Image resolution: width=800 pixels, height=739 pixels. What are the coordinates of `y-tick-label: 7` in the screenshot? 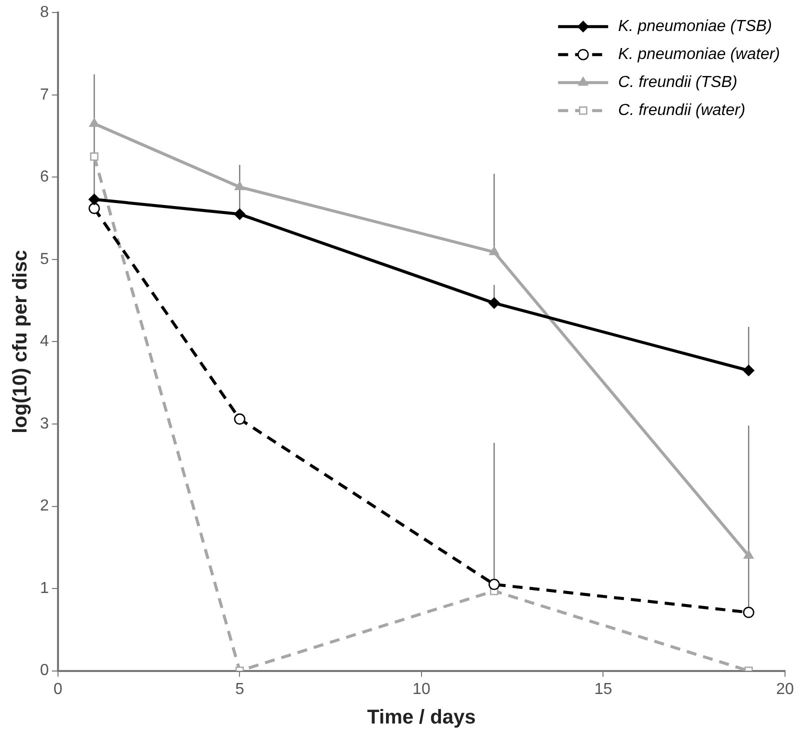 It's located at (44, 95).